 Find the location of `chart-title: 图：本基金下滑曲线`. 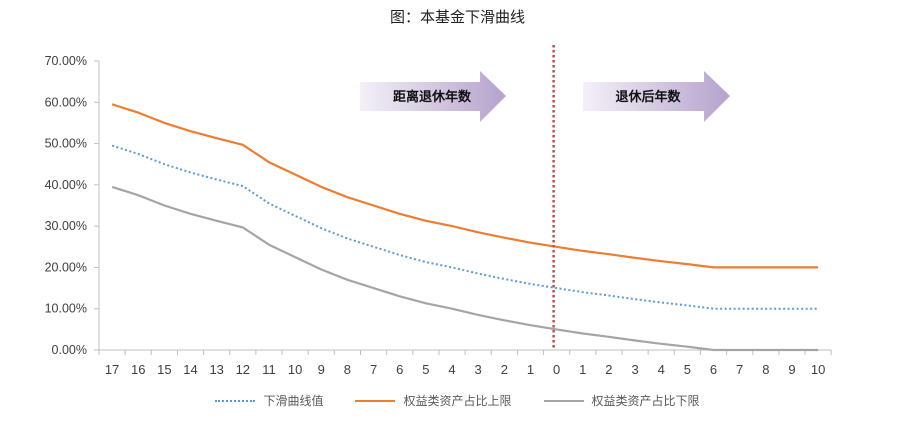

chart-title: 图：本基金下滑曲线 is located at coordinates (457, 17).